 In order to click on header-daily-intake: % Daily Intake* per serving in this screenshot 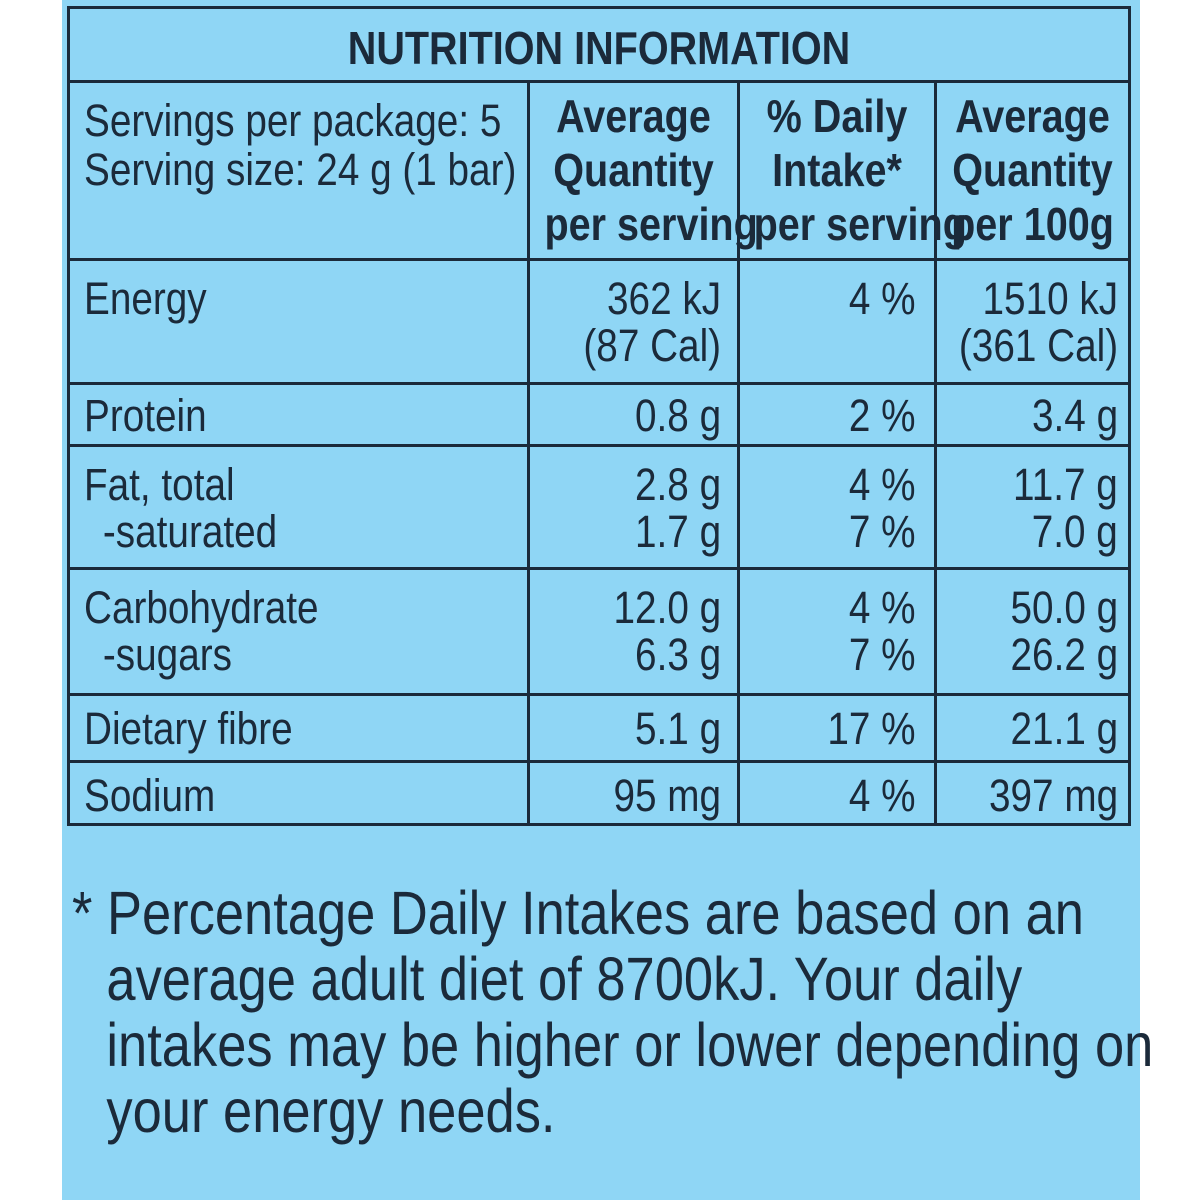, I will do `click(860, 170)`.